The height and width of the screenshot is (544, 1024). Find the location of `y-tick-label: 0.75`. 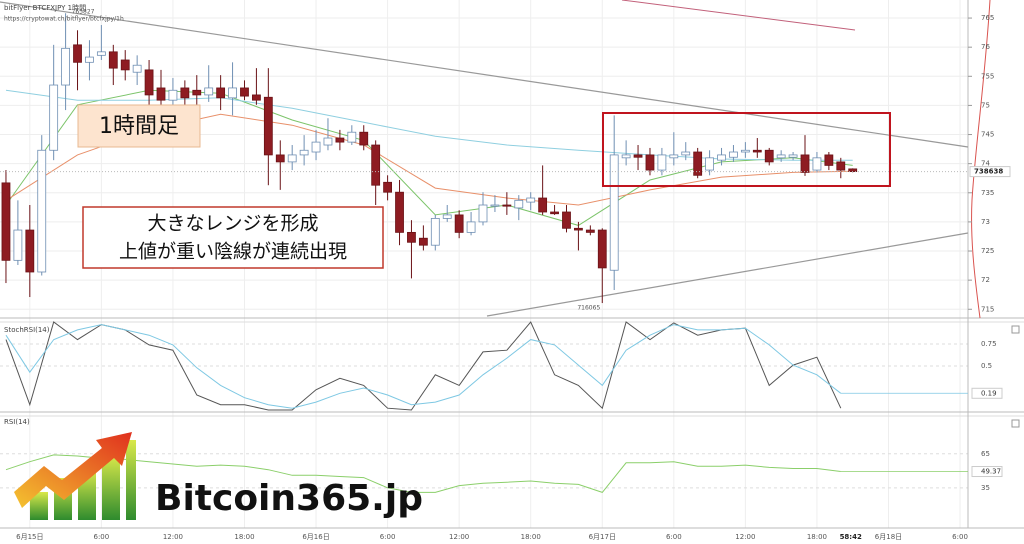

y-tick-label: 0.75 is located at coordinates (989, 344).